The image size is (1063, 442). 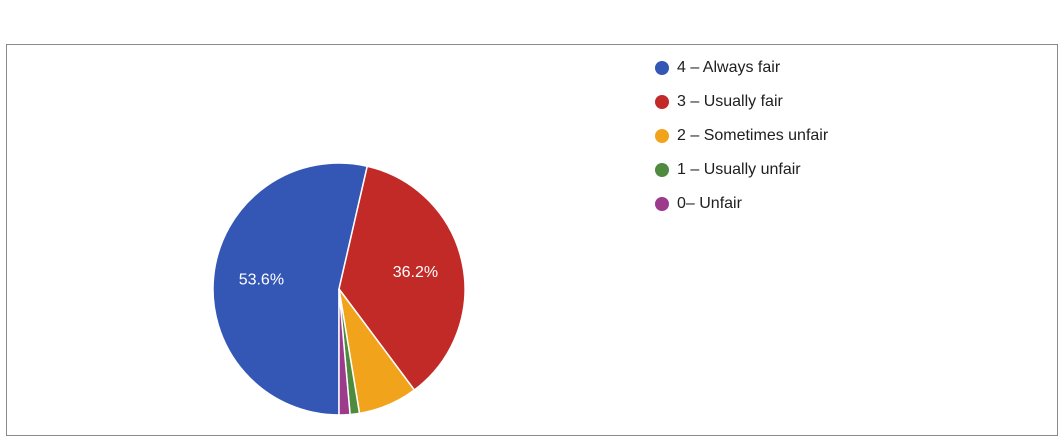 What do you see at coordinates (415, 272) in the screenshot?
I see `slice-data-label: 36.2%` at bounding box center [415, 272].